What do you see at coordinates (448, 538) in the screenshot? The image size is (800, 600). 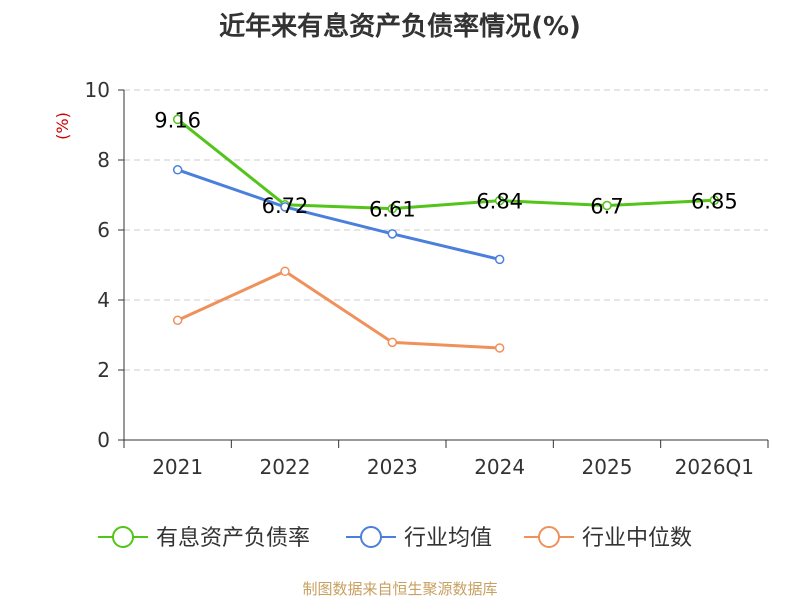 I see `legend-label-1: 行业均值` at bounding box center [448, 538].